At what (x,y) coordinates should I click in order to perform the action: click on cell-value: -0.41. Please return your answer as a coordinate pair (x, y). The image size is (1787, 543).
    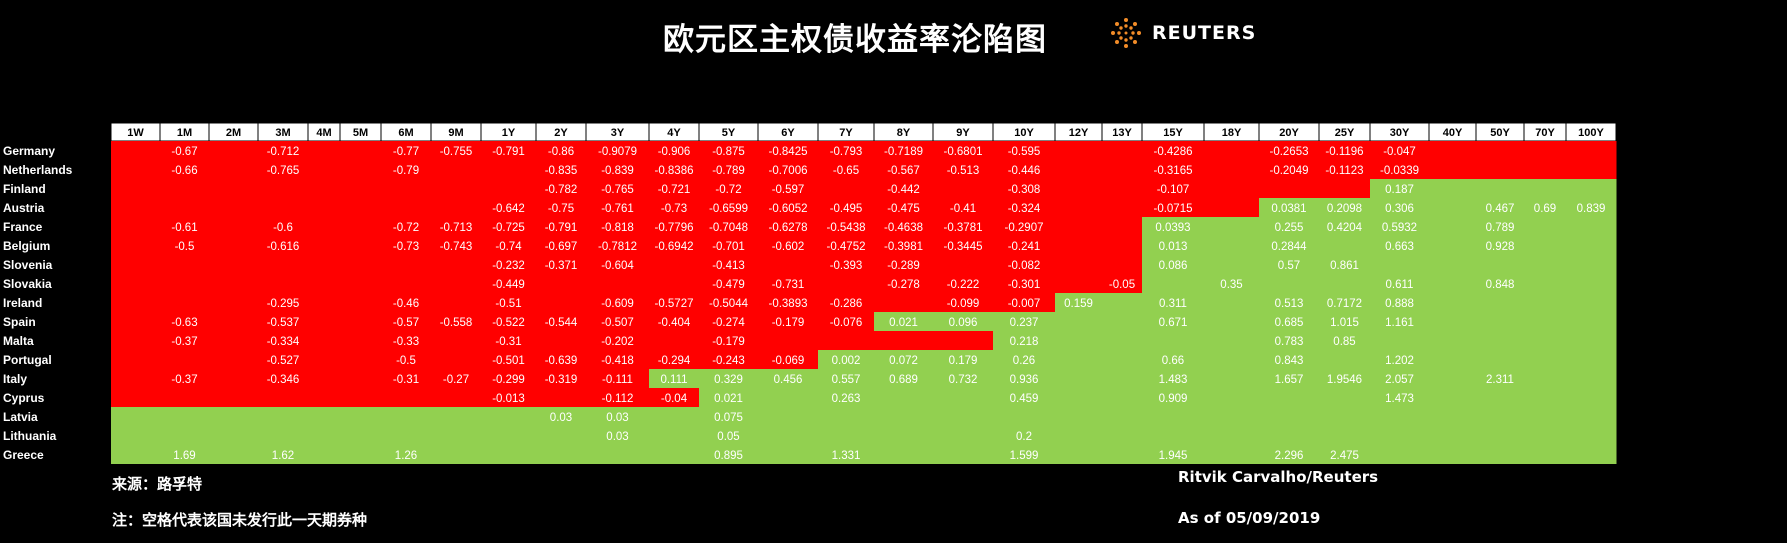
    Looking at the image, I should click on (963, 209).